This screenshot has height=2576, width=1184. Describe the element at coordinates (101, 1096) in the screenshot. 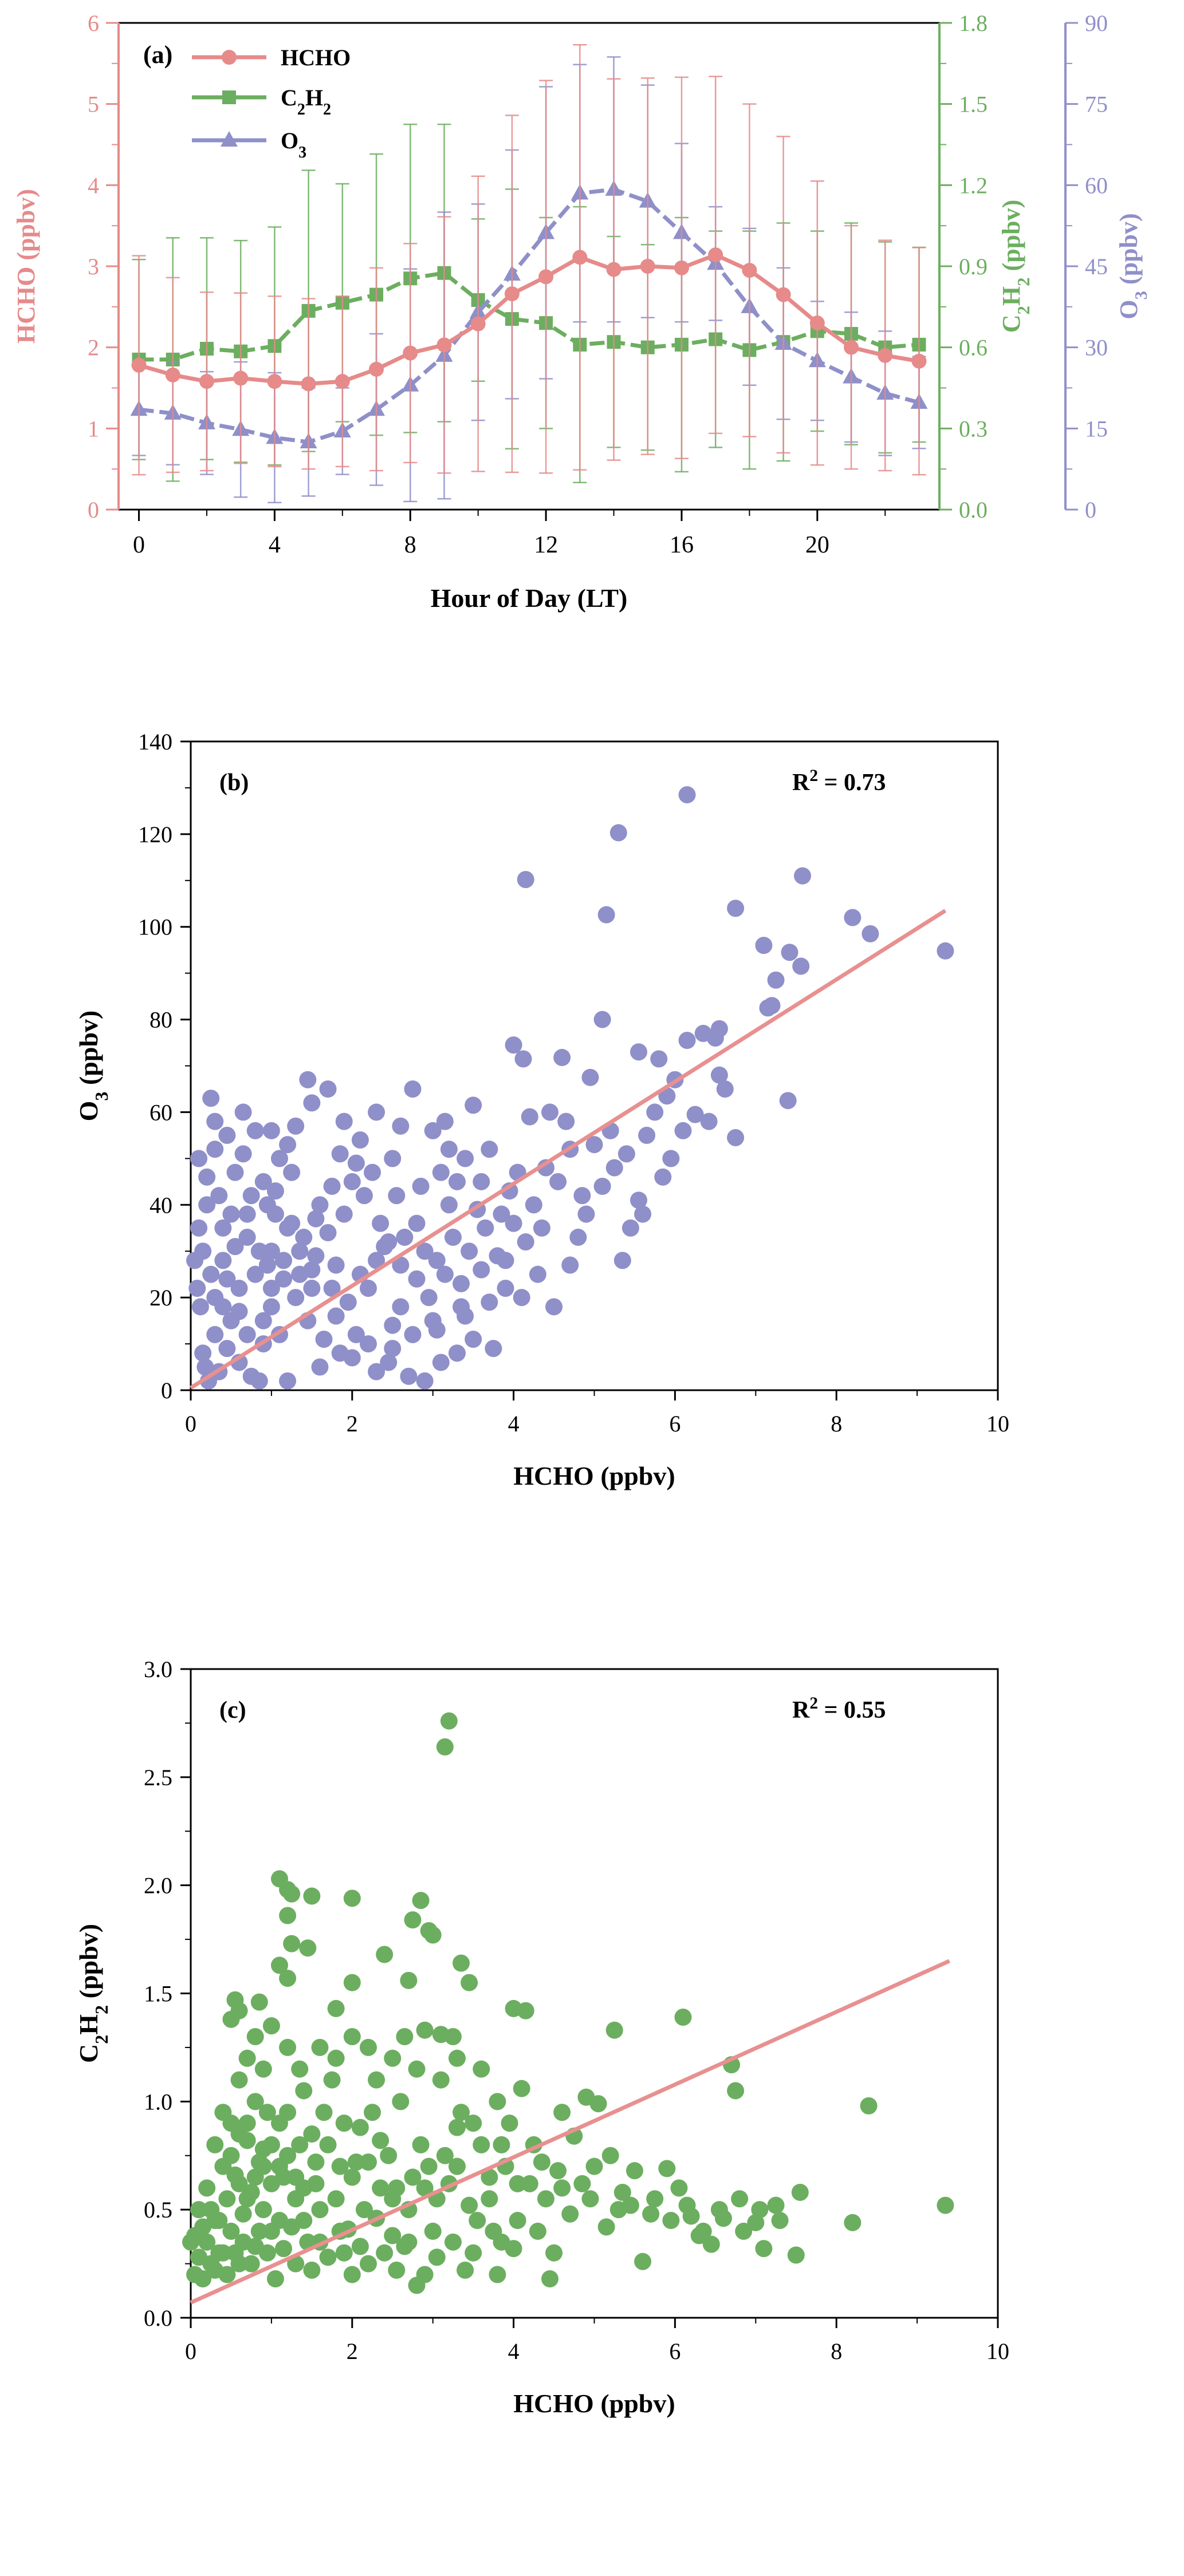

I see `y-axis-title-part: 3` at that location.